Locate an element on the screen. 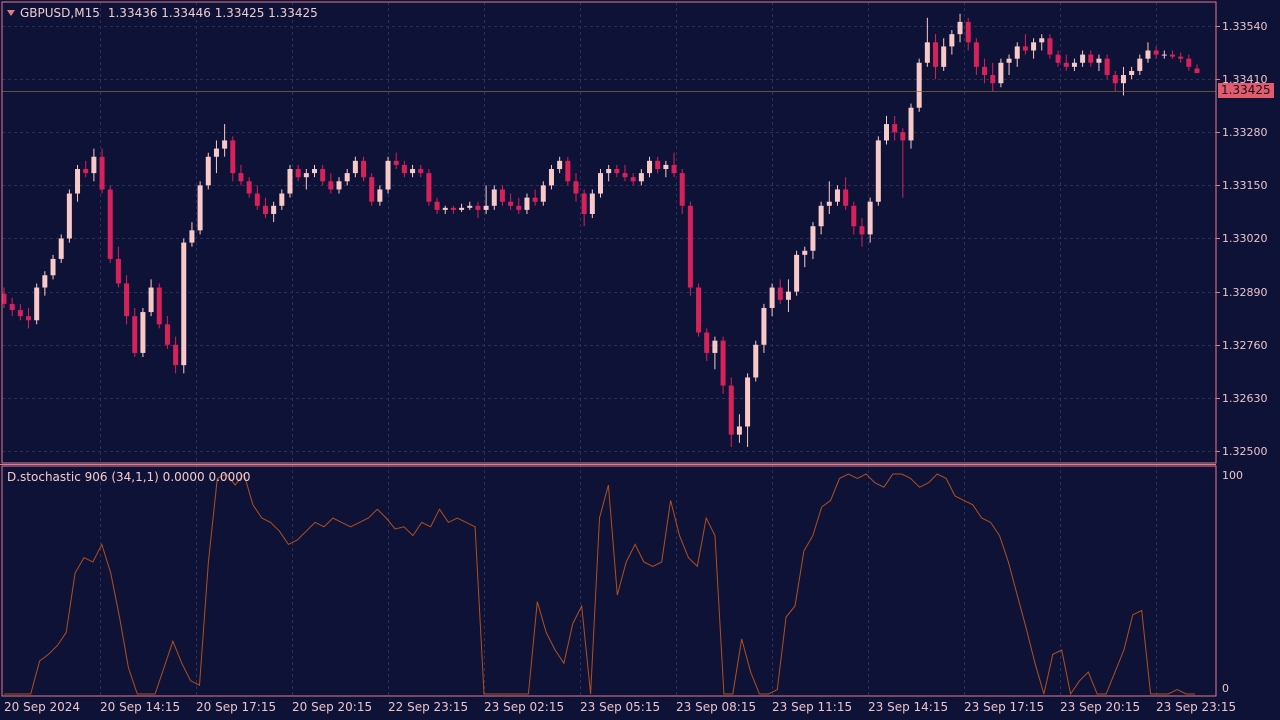 This screenshot has width=1280, height=720. x-axis-label: 20 Sep 2024 is located at coordinates (42, 707).